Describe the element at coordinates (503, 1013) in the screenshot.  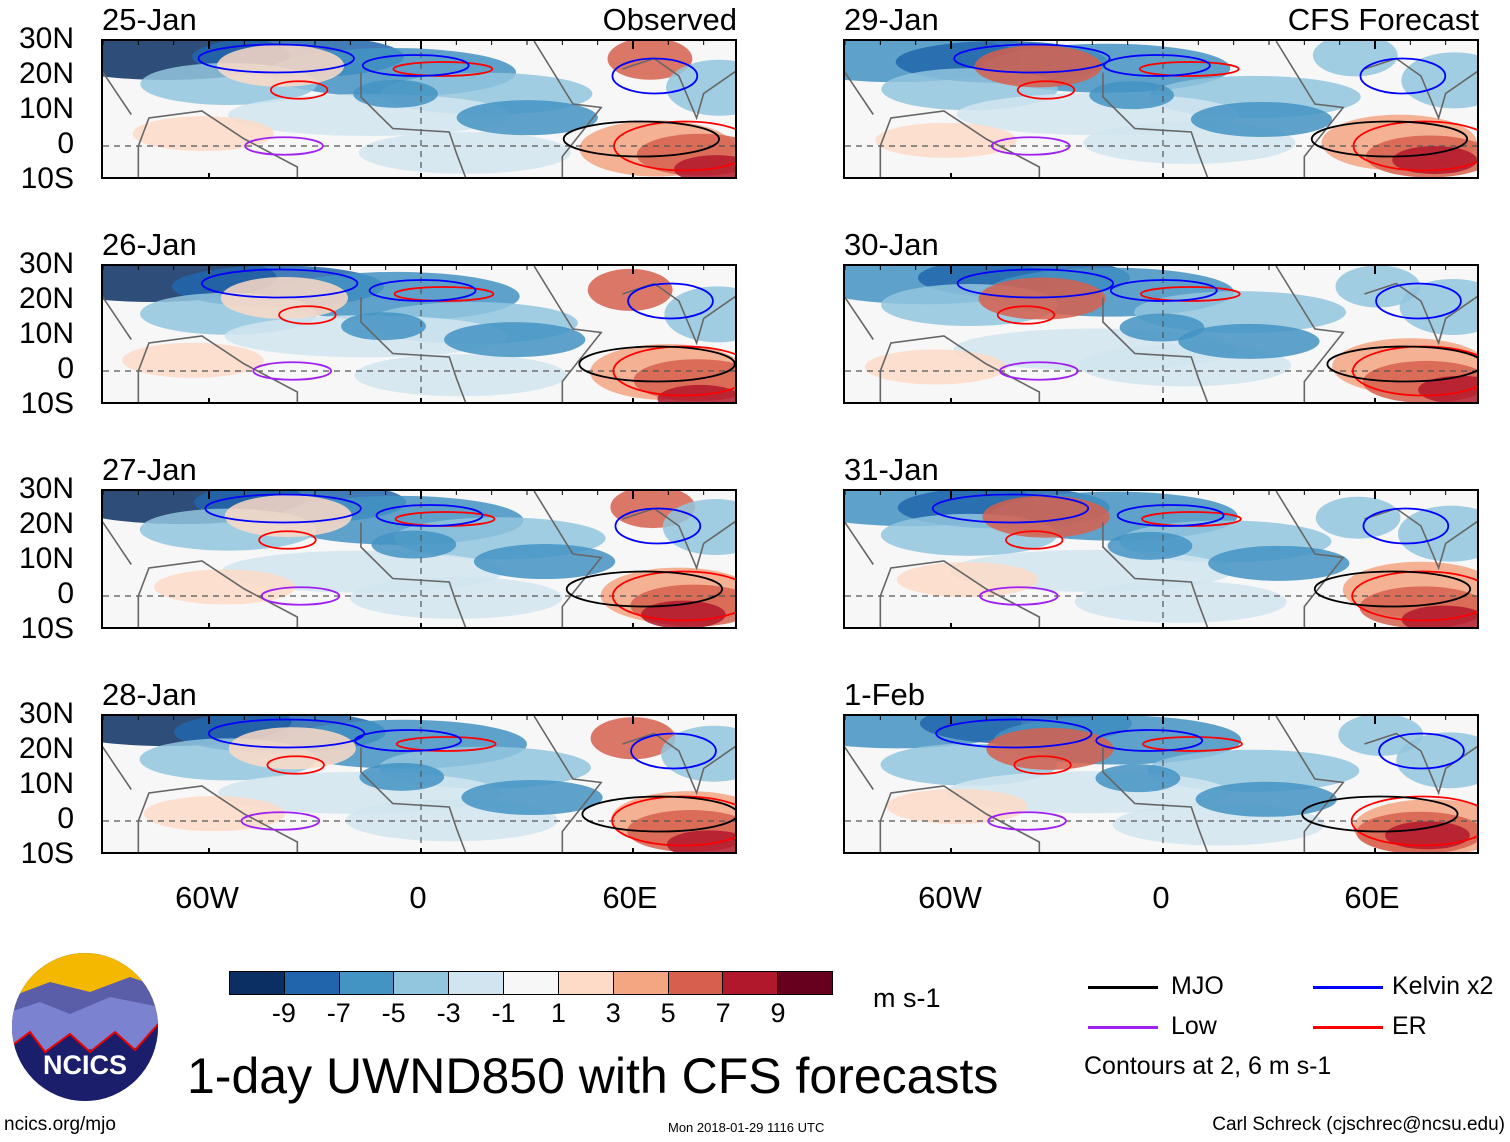
I see `colorbar-label: -1` at that location.